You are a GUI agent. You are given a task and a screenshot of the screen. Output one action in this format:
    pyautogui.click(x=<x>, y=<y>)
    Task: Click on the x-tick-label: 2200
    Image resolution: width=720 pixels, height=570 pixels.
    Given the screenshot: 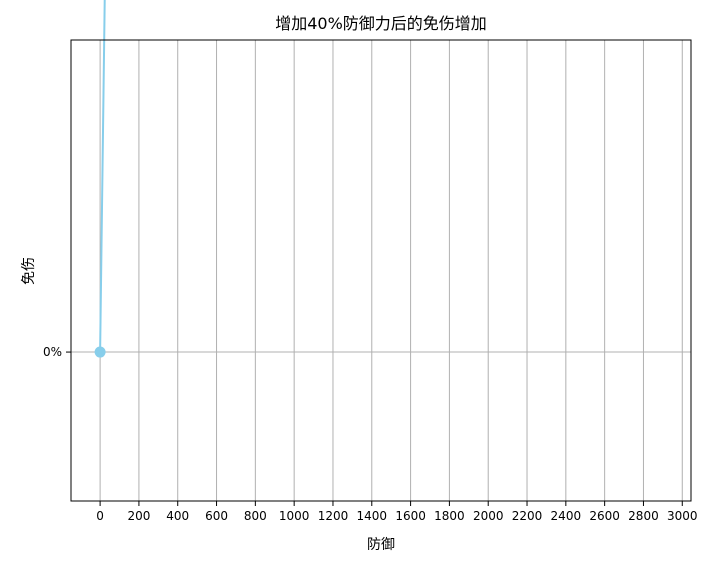 What is the action you would take?
    pyautogui.click(x=527, y=516)
    